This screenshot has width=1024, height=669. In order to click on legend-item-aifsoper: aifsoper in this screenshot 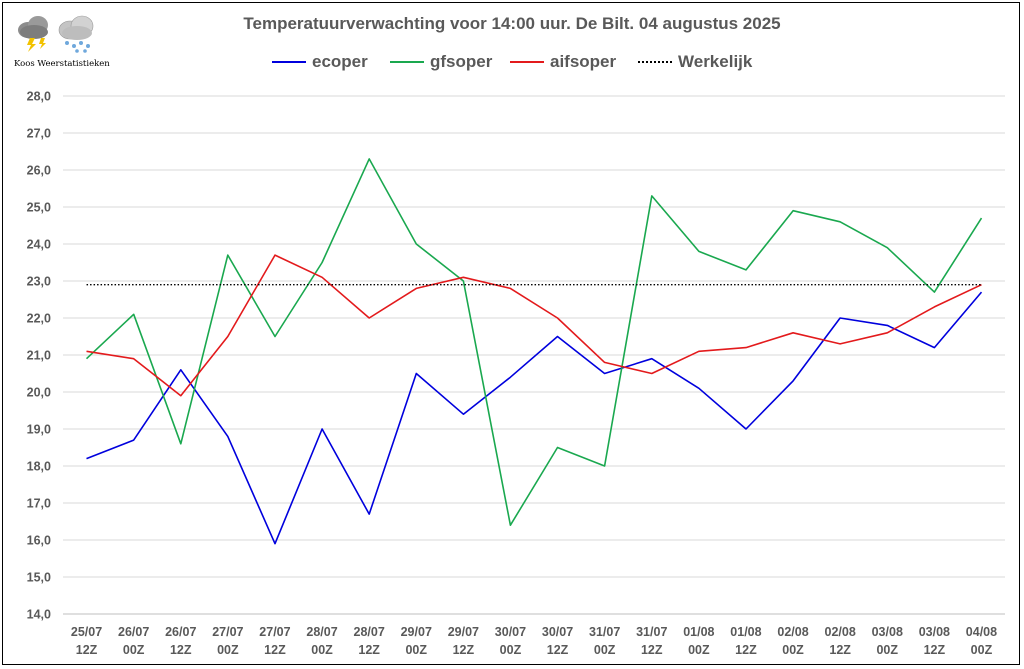, I will do `click(563, 62)`.